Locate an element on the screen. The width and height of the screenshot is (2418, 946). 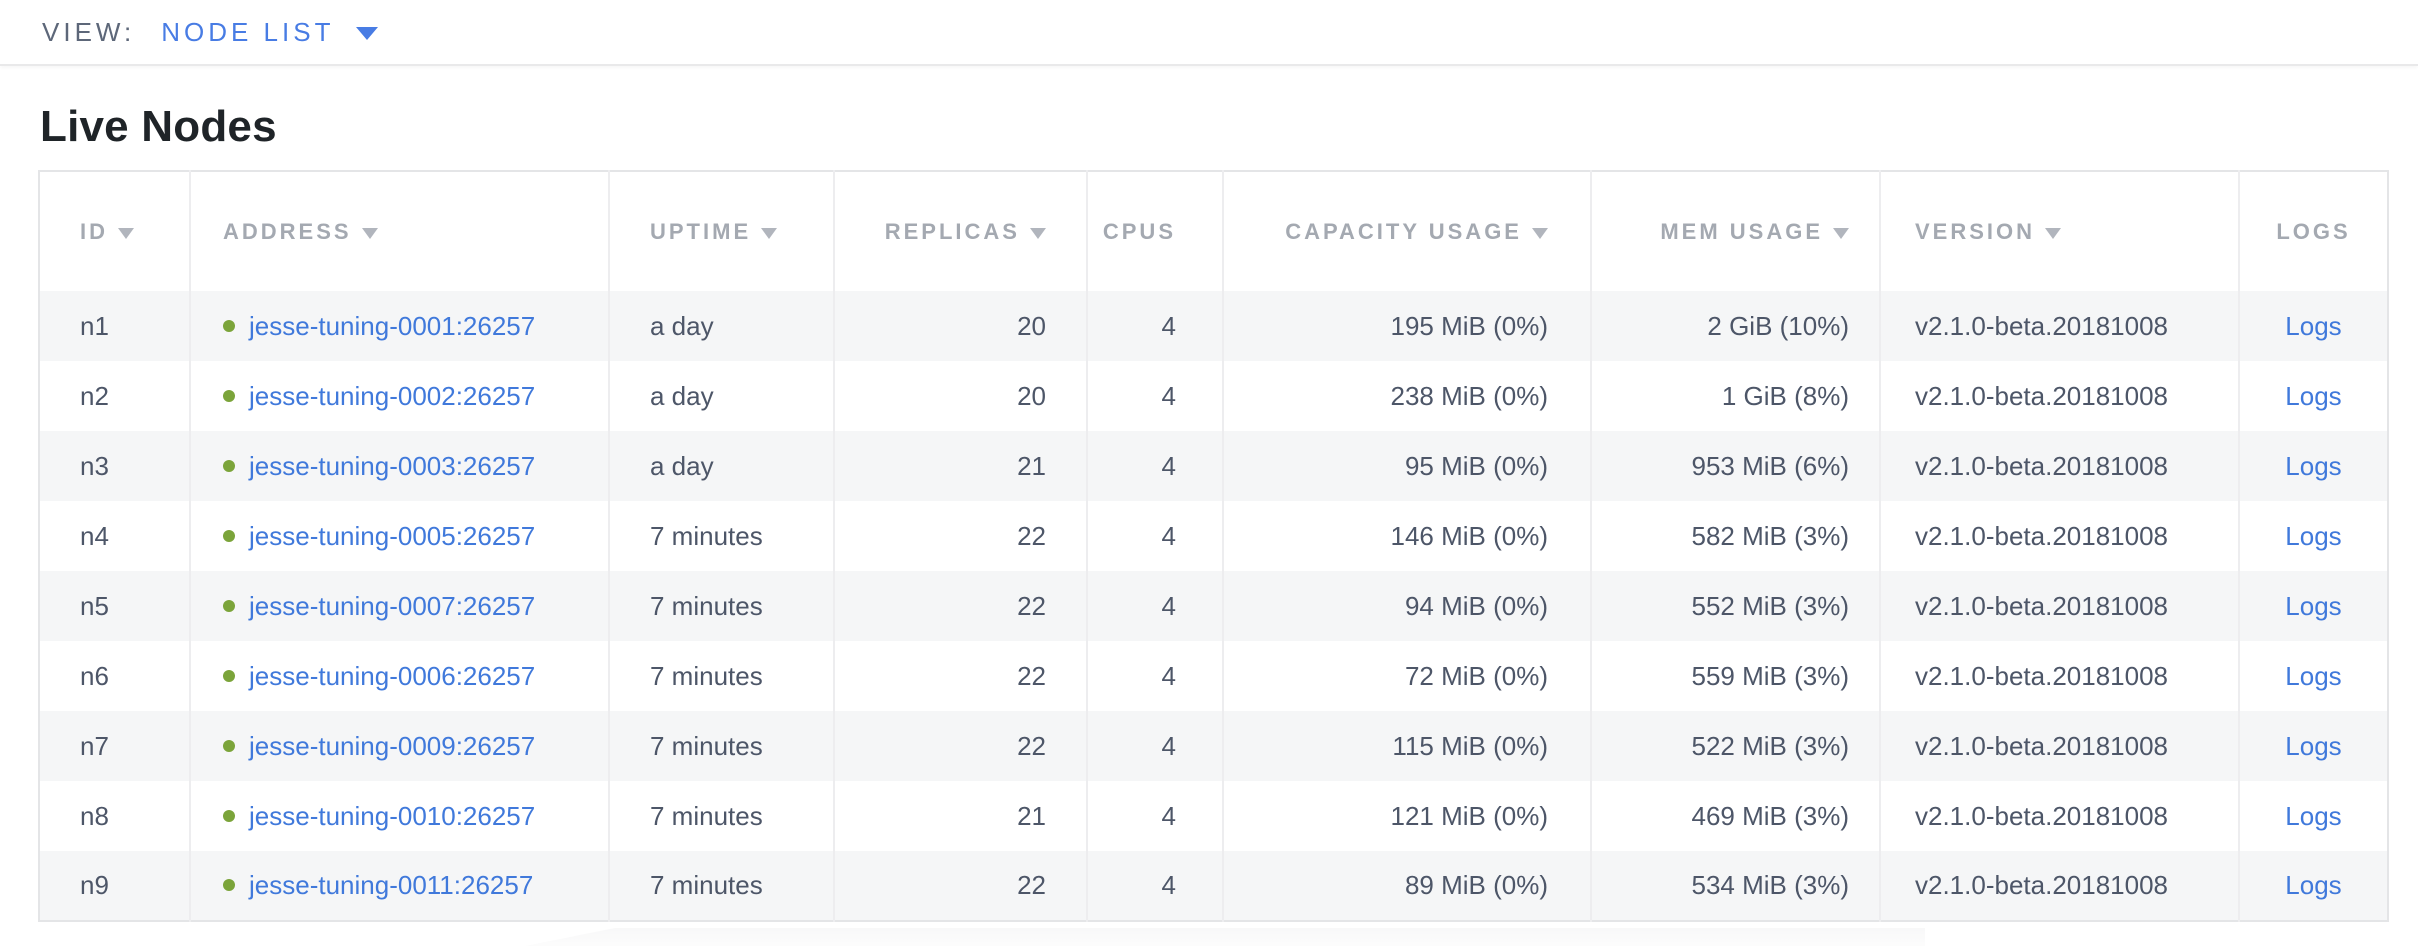
node-id-cell: n4 is located at coordinates (115, 536).